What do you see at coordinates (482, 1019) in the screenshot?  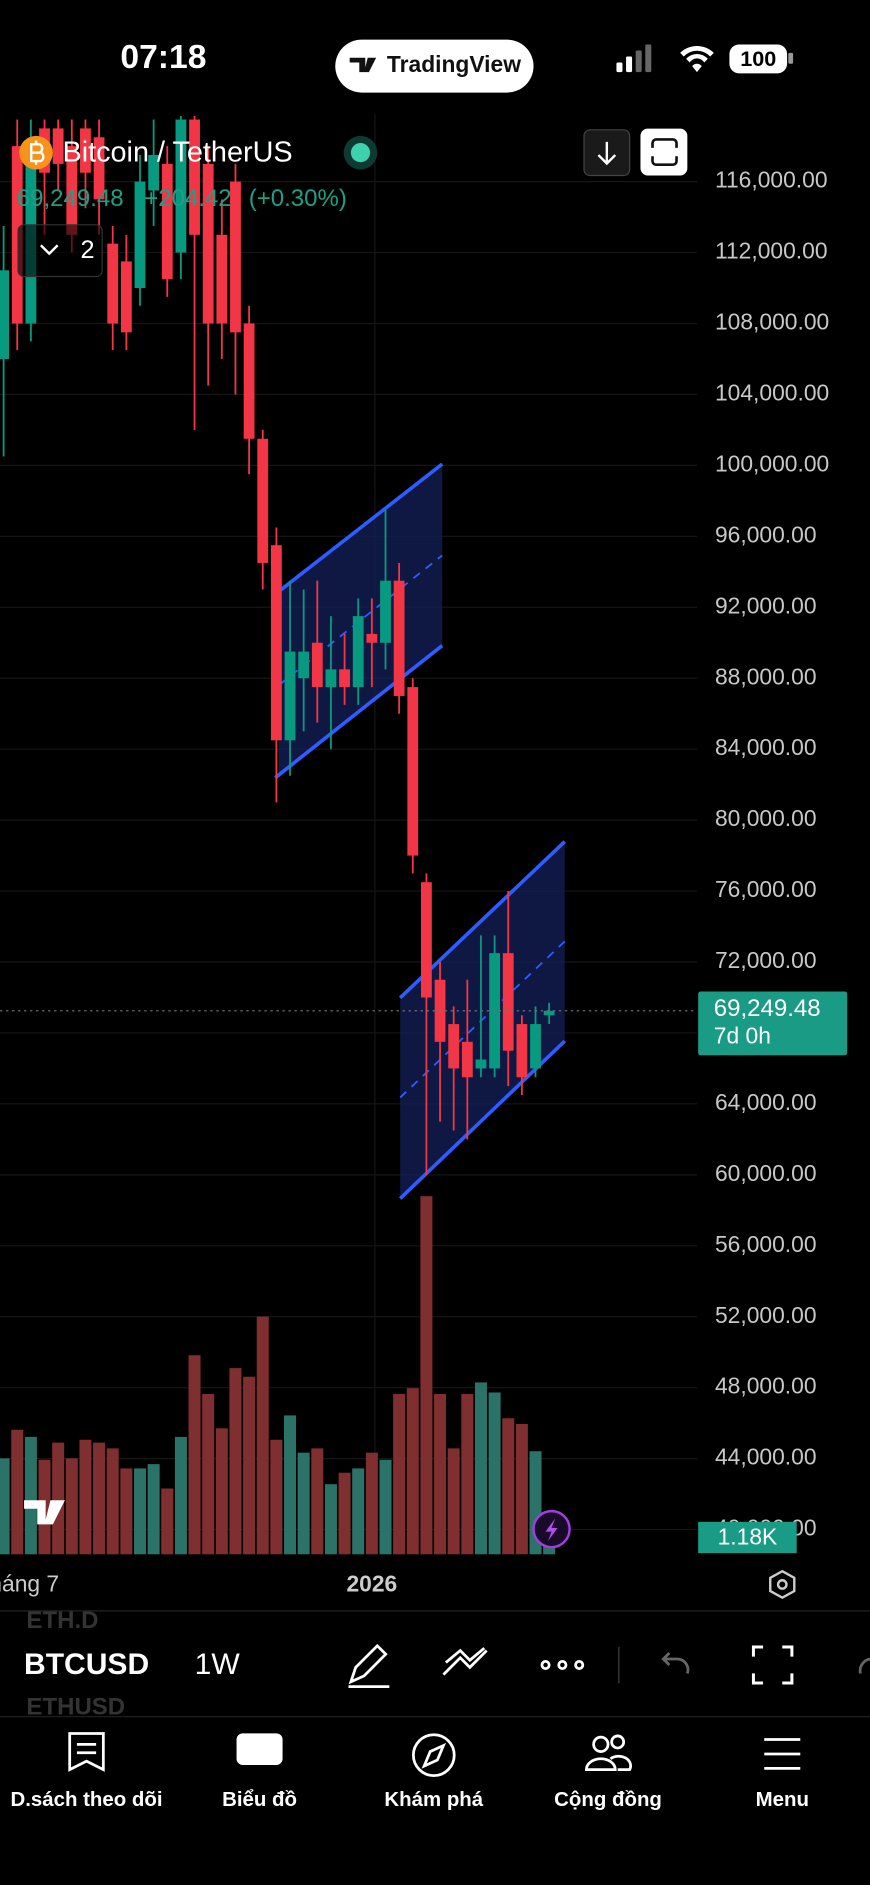 I see `channel-midline` at bounding box center [482, 1019].